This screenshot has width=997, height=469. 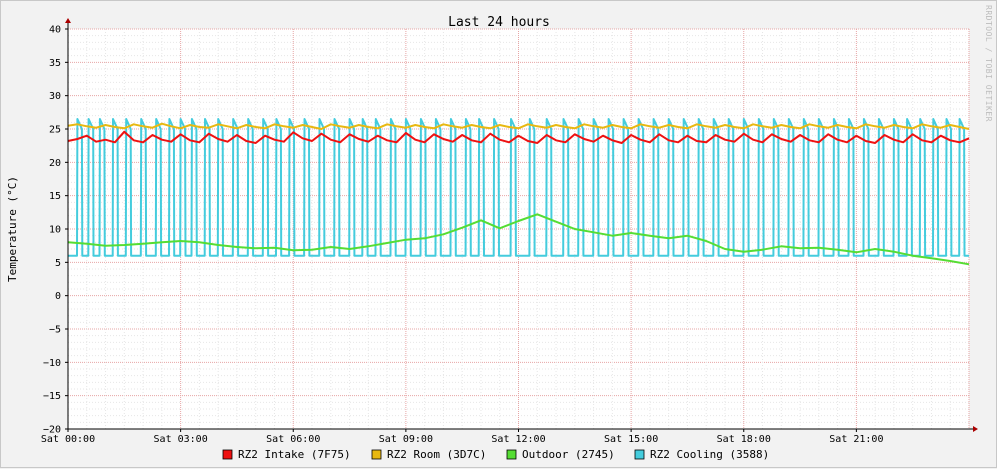 What do you see at coordinates (55, 30) in the screenshot?
I see `y-tick-label: 40` at bounding box center [55, 30].